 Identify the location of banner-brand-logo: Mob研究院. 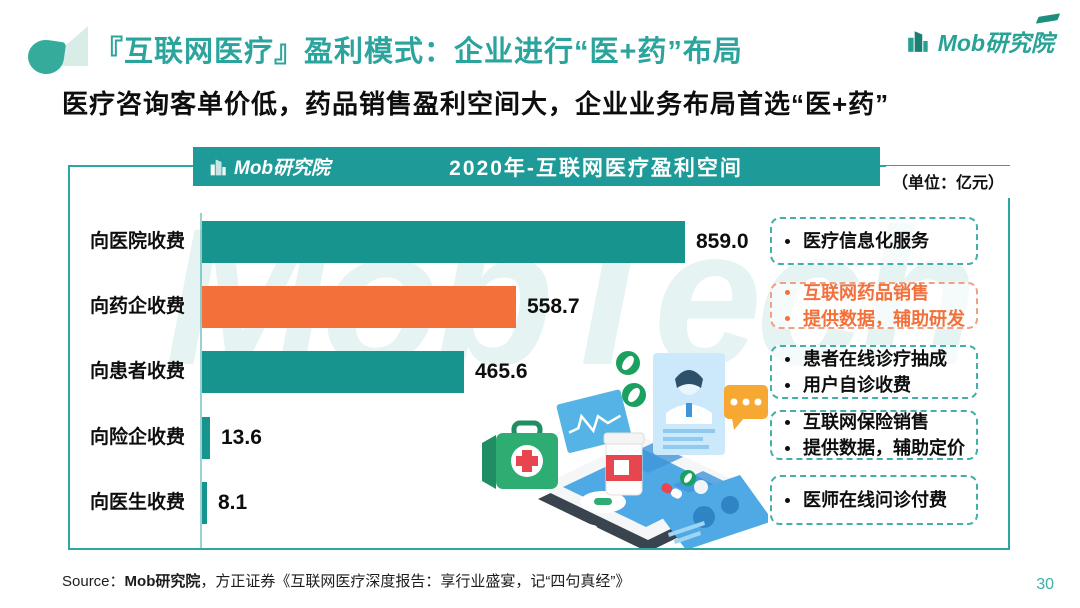
(269, 166).